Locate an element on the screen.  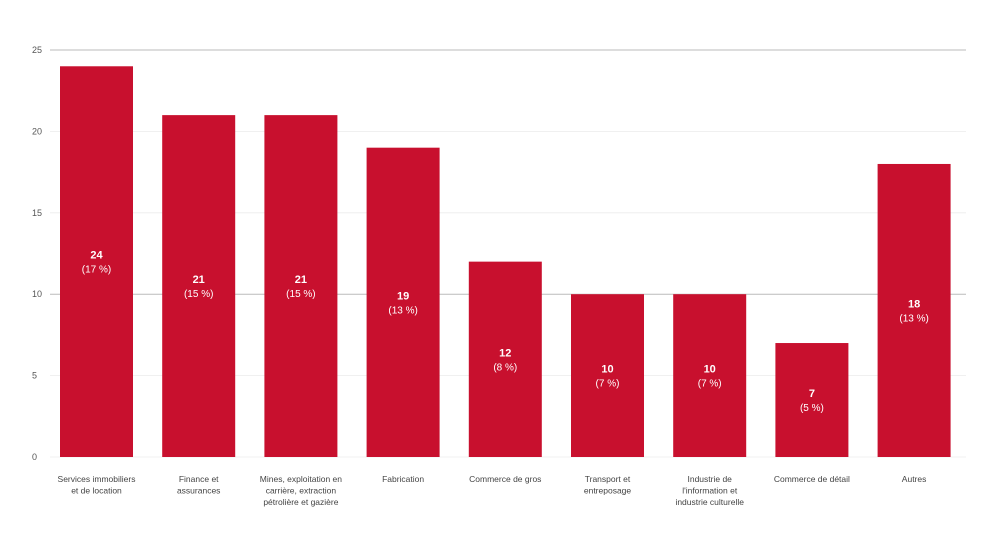
category-label-line: Commerce de détail is located at coordinates (812, 479).